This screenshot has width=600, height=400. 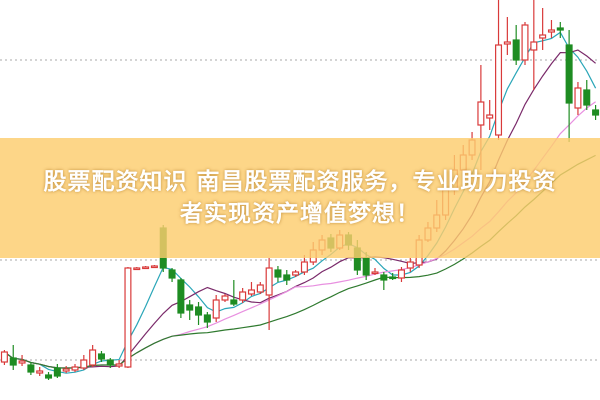 I want to click on banner-title-line-1: 股票配资知识 南昌股票配资服务，专业助力投资, so click(x=300, y=182).